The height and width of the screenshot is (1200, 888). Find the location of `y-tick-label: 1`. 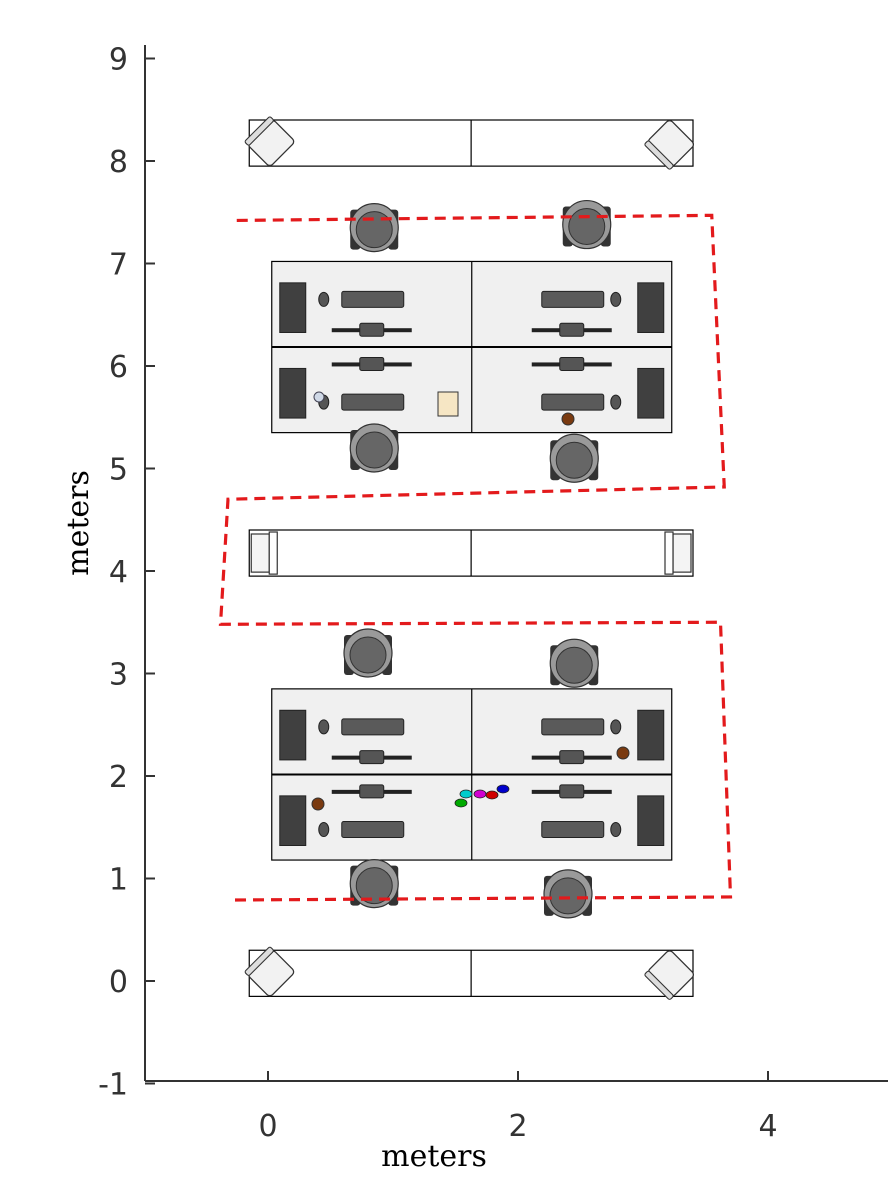

y-tick-label: 1 is located at coordinates (118, 880).